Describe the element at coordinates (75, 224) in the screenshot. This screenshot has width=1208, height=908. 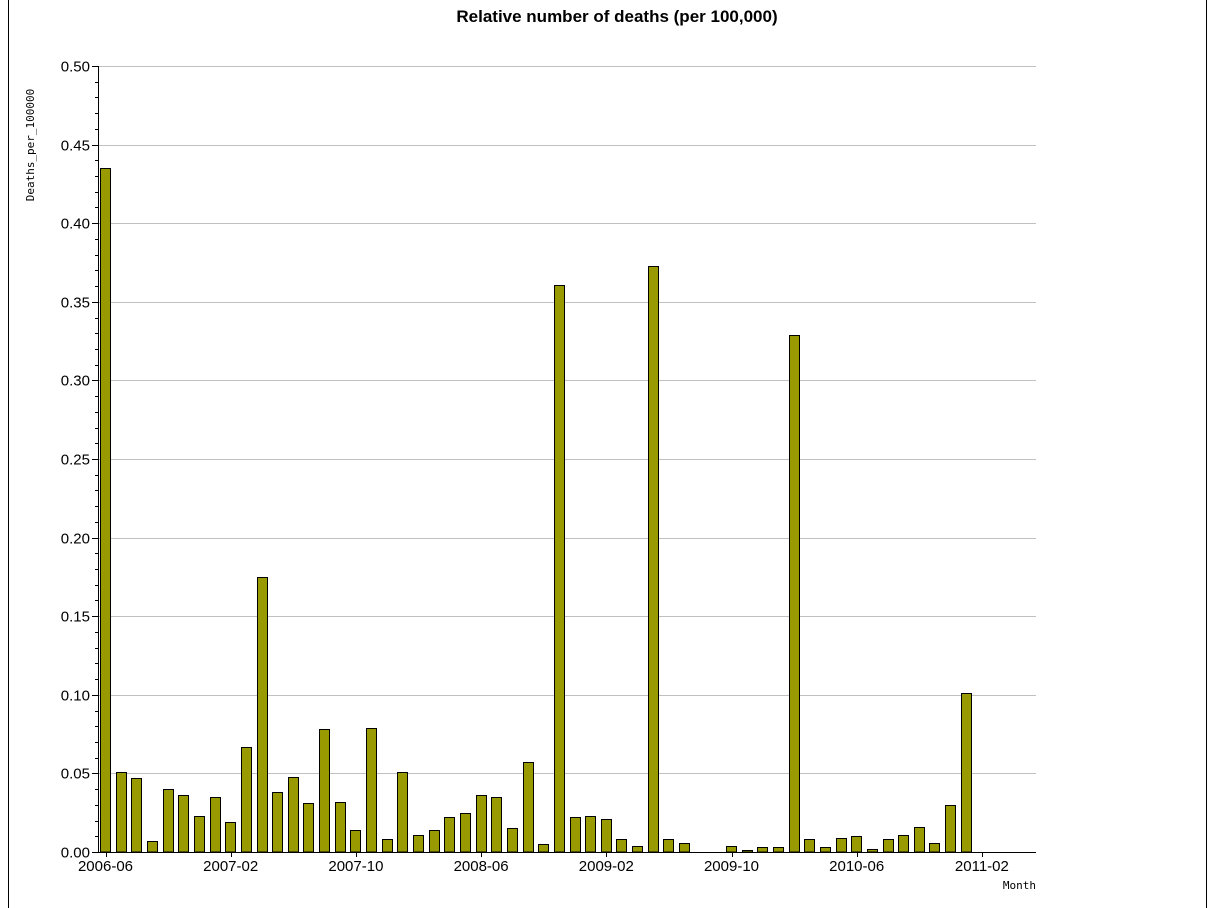
I see `y-tick-label: 0.40` at that location.